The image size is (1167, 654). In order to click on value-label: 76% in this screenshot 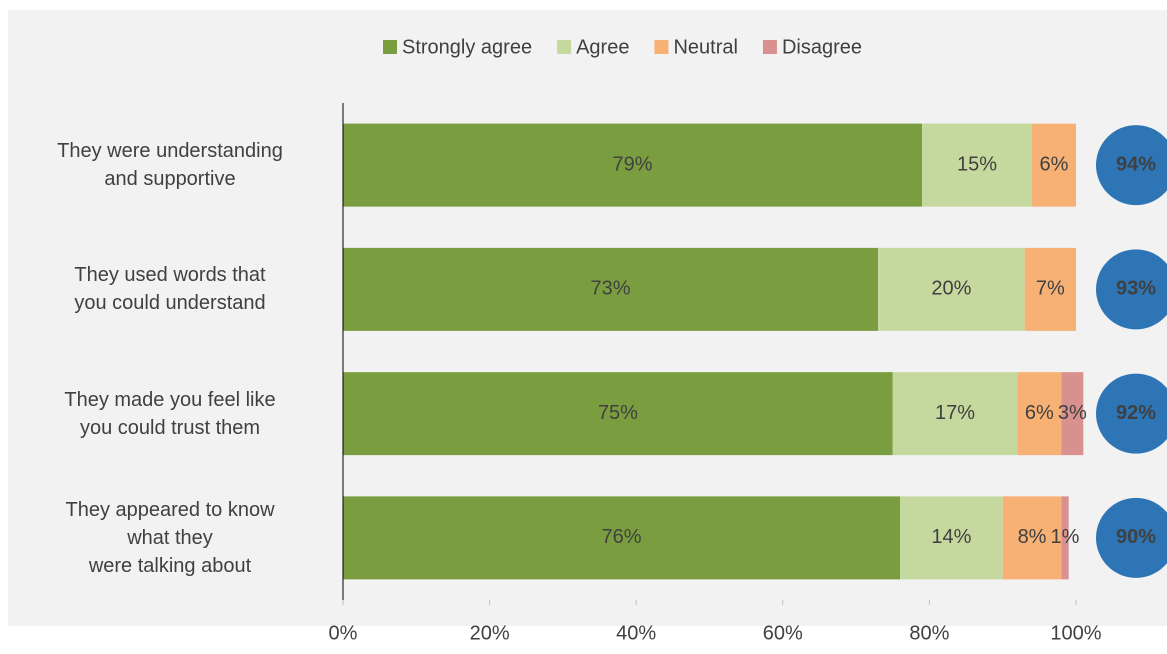, I will do `click(622, 537)`.